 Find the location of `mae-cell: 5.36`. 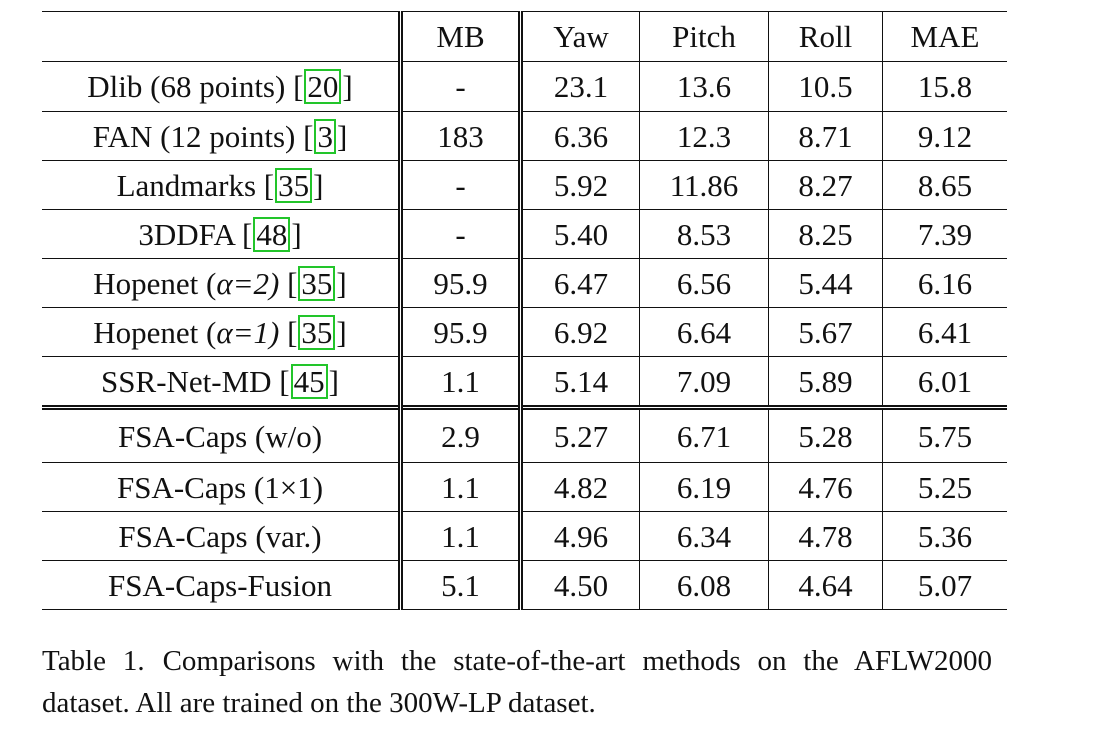

mae-cell: 5.36 is located at coordinates (944, 536).